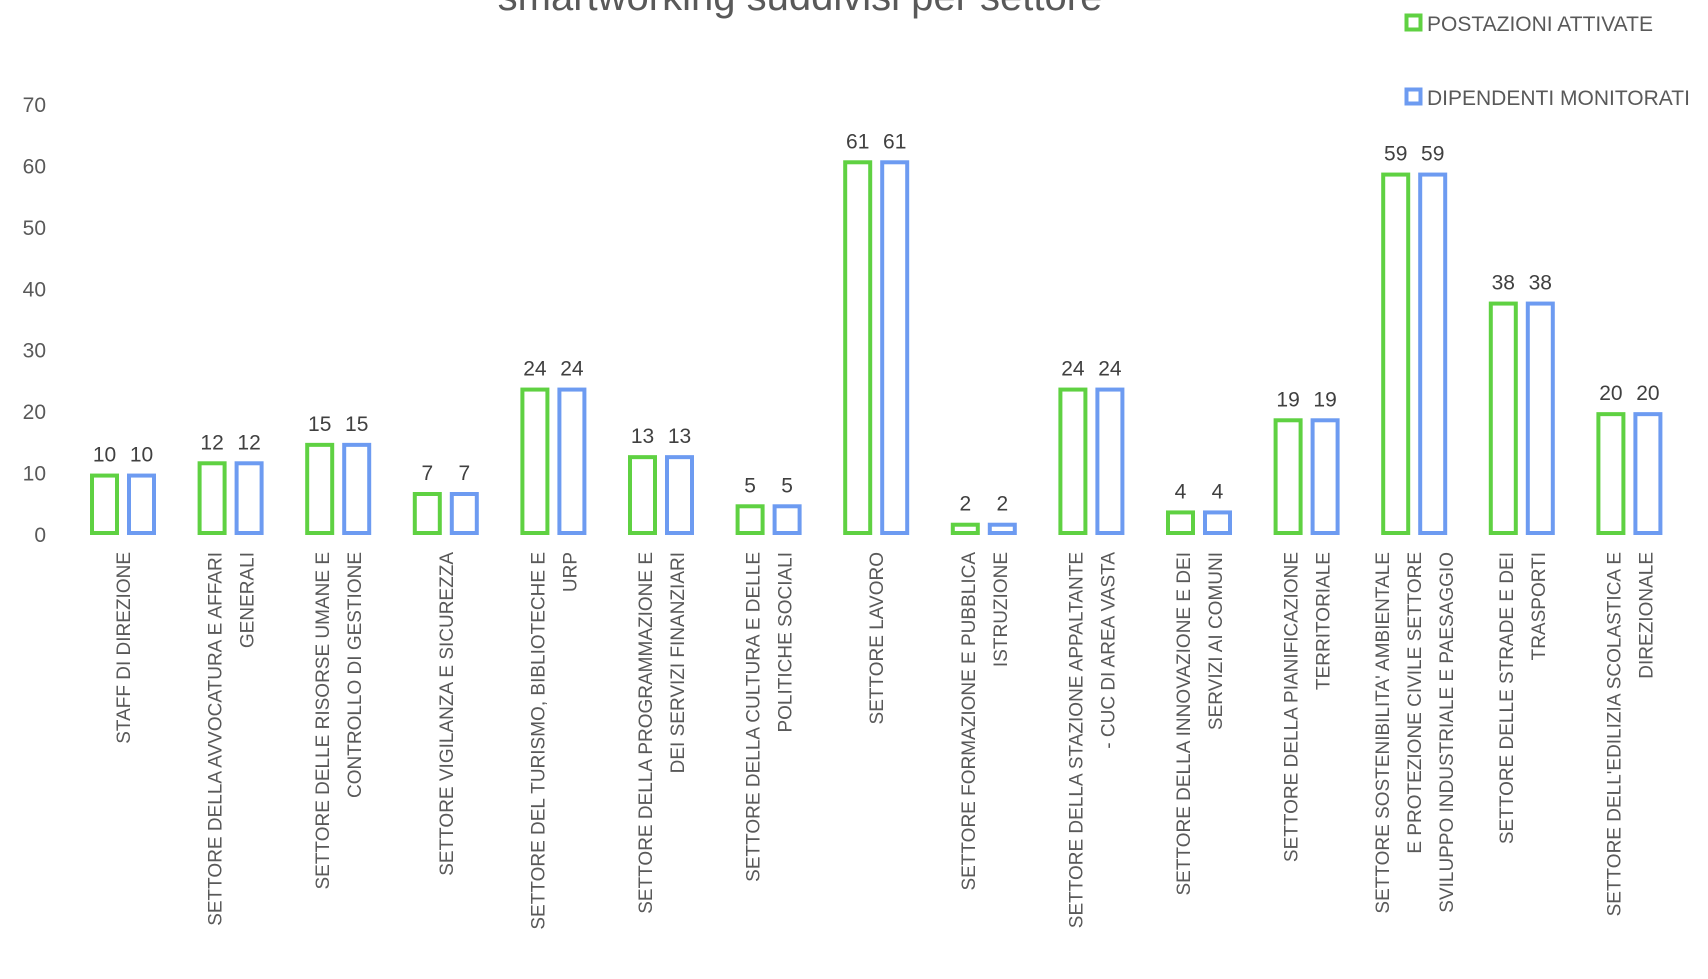 This screenshot has width=1708, height=979. I want to click on x-tick-label: SETTORE FORMAZIONE E PUBBLICA ISTRUZIONE, so click(985, 721).